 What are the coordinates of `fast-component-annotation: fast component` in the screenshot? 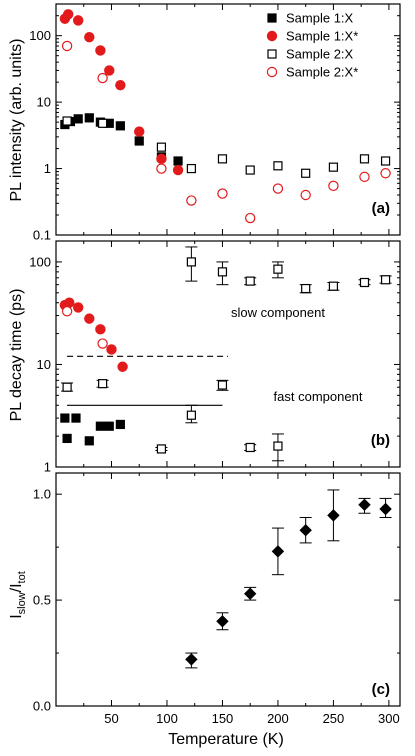 It's located at (318, 396).